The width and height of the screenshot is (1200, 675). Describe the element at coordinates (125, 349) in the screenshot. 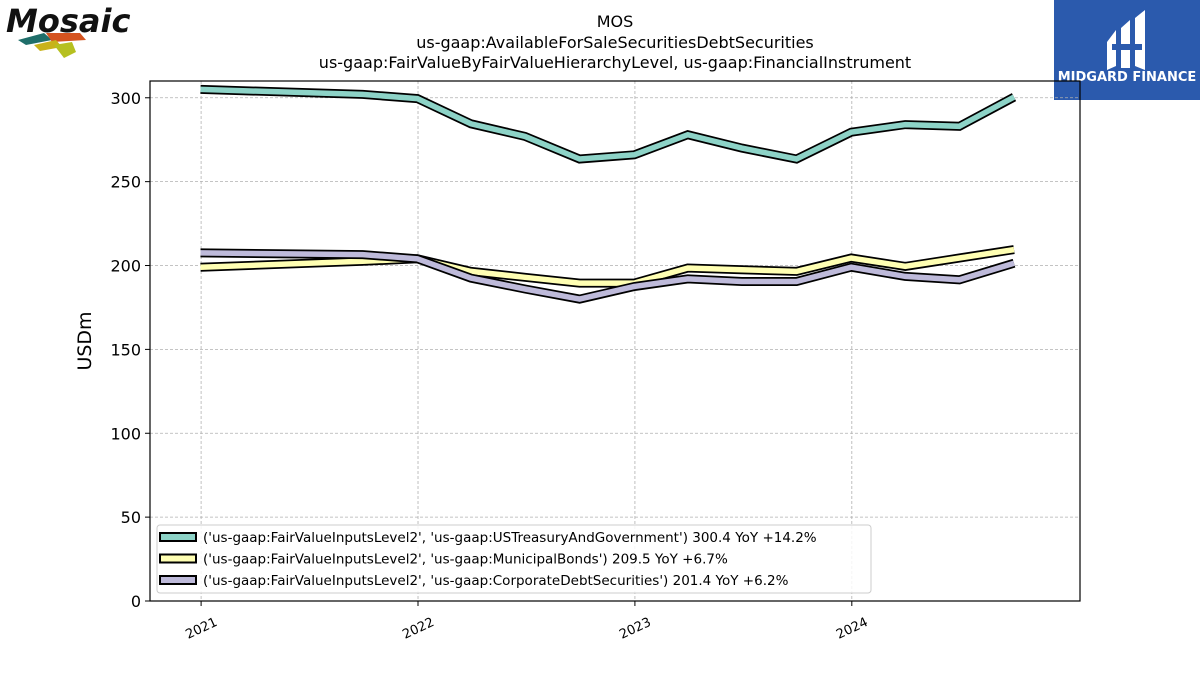

I see `y-tick-label: 150` at that location.